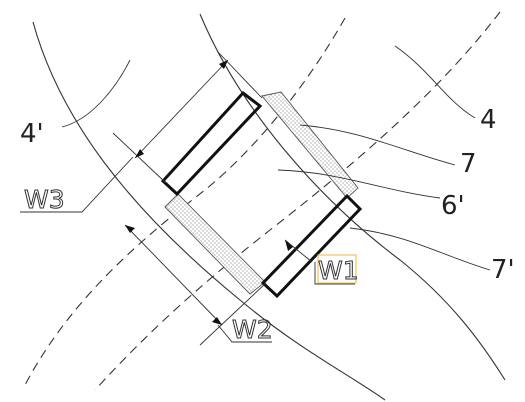  I want to click on label-4-prime: 4', so click(32, 134).